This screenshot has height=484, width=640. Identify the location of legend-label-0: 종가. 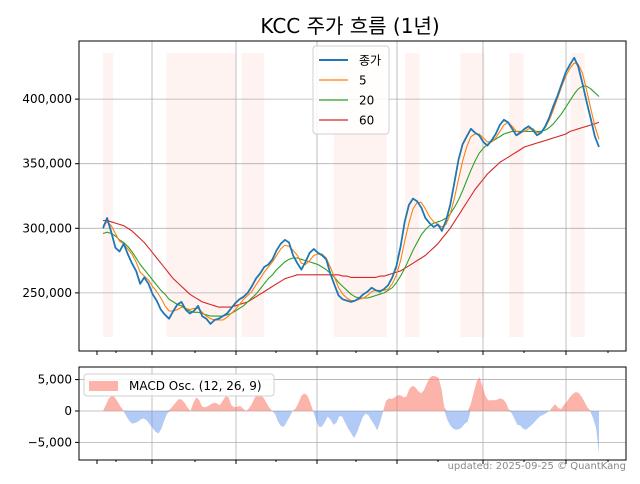
(370, 61).